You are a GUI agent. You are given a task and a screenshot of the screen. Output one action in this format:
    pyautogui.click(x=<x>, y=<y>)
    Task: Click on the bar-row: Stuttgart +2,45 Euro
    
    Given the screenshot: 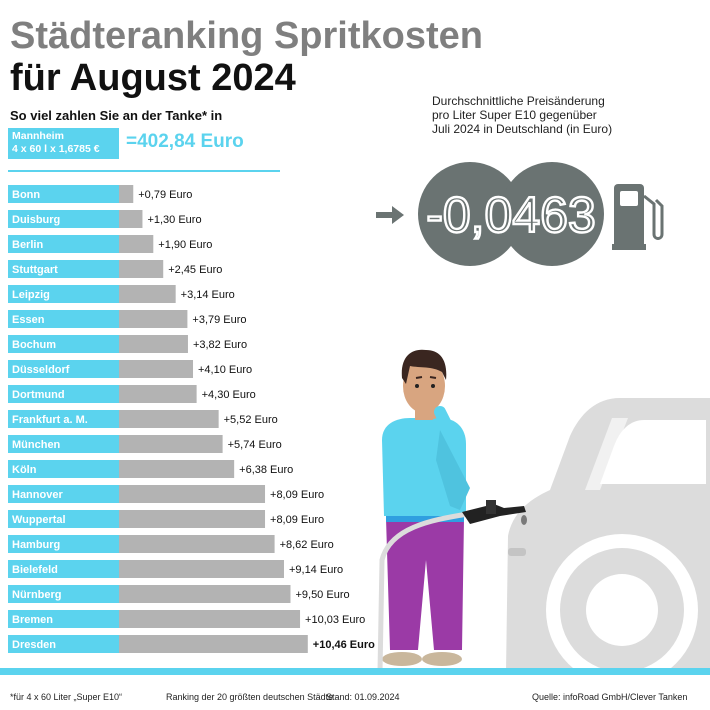 What is the action you would take?
    pyautogui.click(x=115, y=269)
    